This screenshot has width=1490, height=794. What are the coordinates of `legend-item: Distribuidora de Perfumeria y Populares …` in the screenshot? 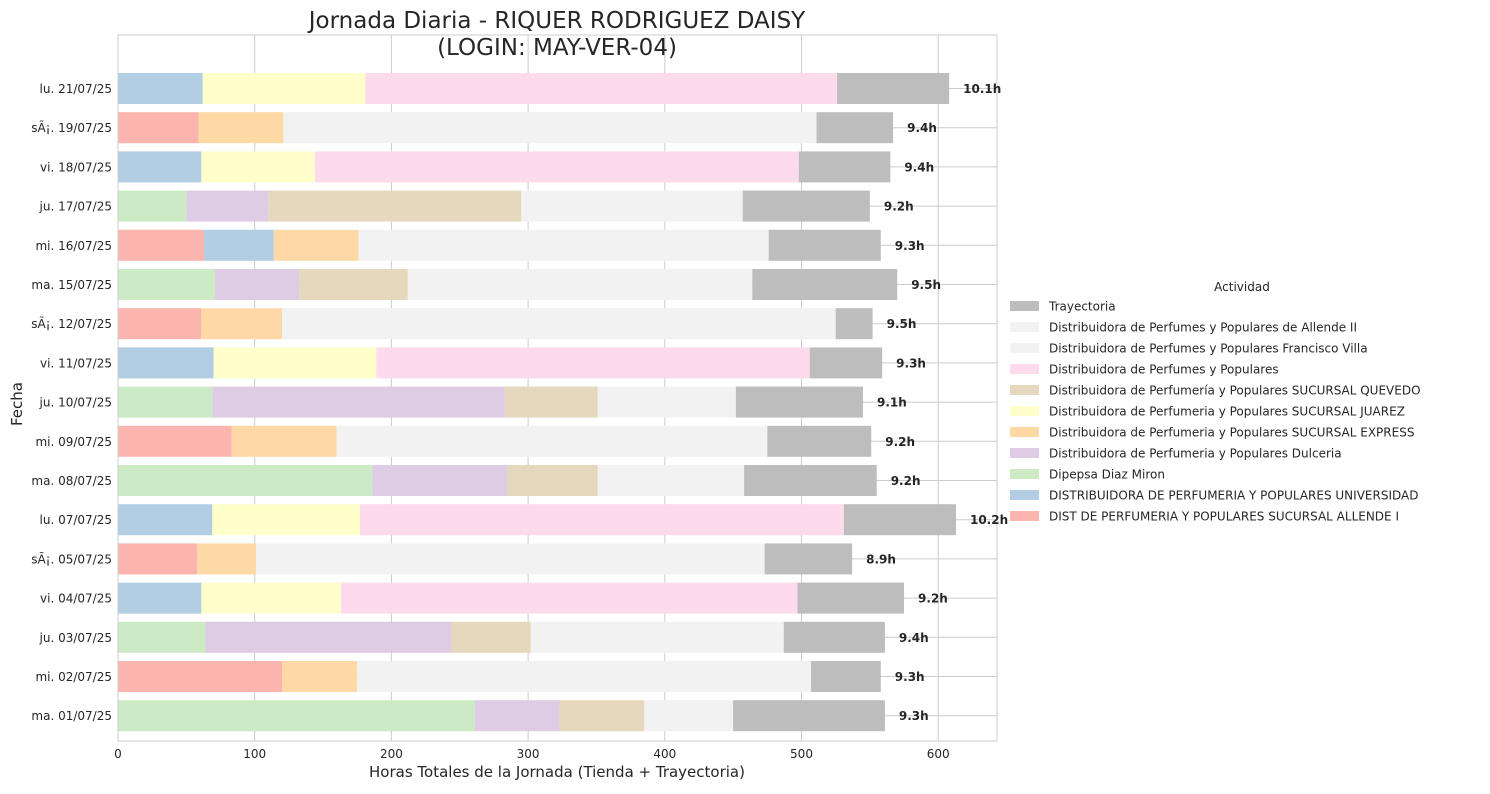 It's located at (1212, 433).